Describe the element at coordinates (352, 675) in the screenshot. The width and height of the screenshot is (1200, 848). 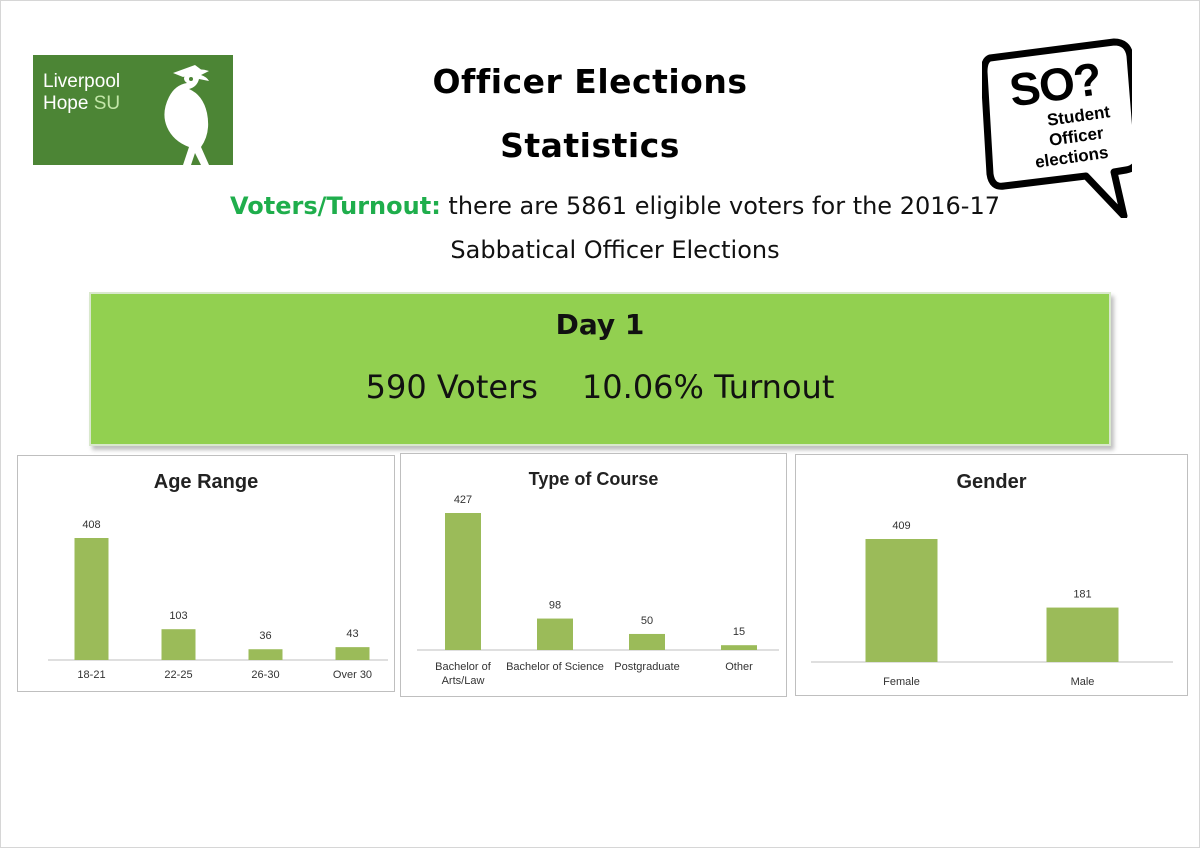
I see `category-label: Over 30` at that location.